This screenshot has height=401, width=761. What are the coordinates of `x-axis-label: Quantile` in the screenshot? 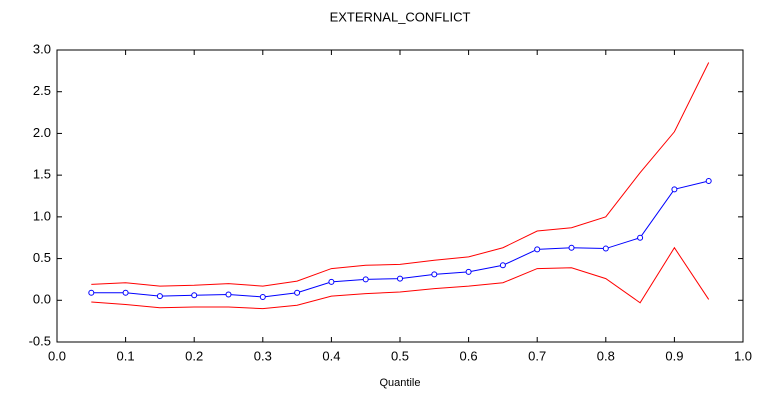 It's located at (400, 383).